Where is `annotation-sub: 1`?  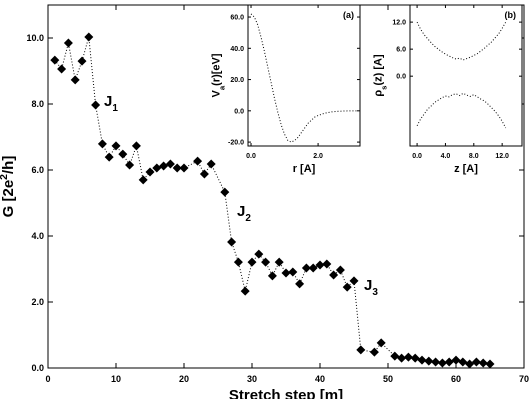
annotation-sub: 1 is located at coordinates (115, 108).